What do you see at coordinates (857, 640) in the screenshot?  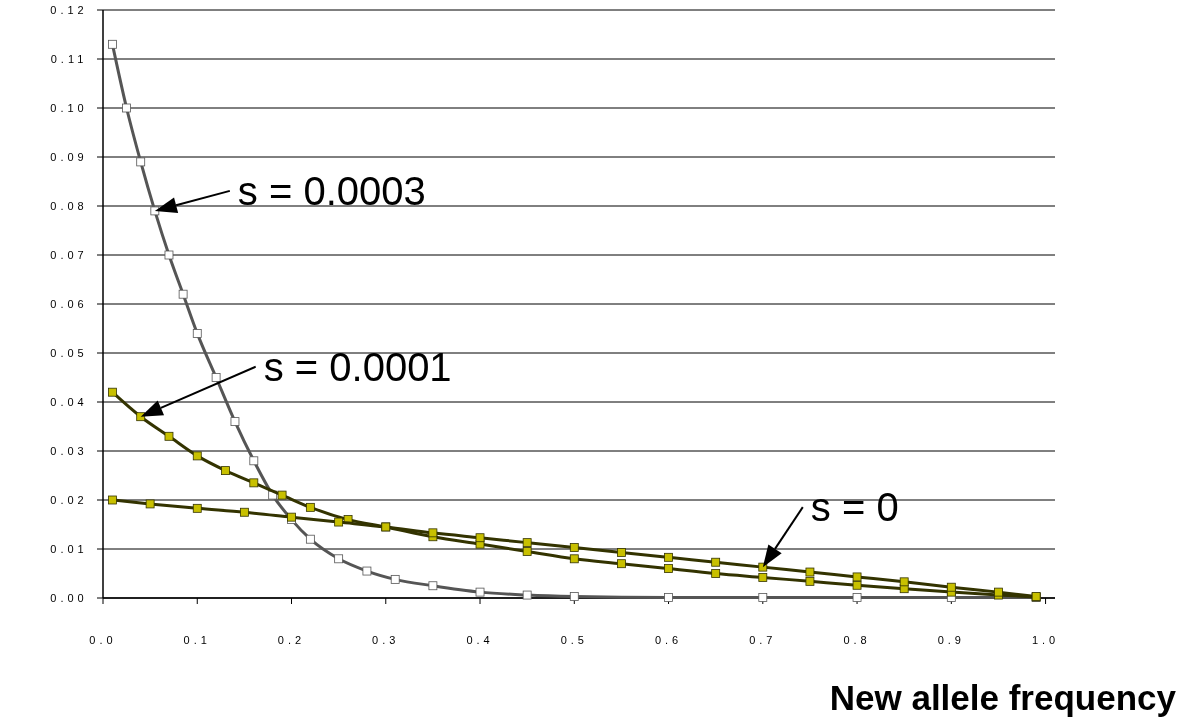 I see `x-tick-label: 0.8` at bounding box center [857, 640].